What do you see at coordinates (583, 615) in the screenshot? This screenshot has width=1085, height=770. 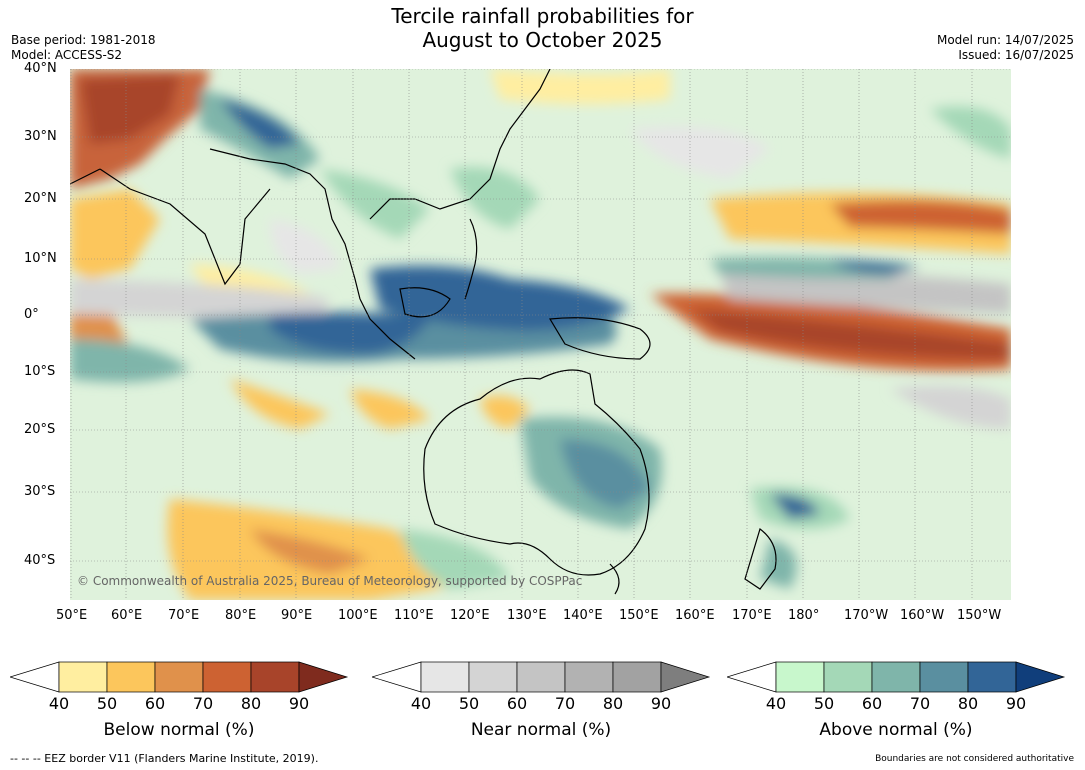 I see `longitude-label: 140°E` at bounding box center [583, 615].